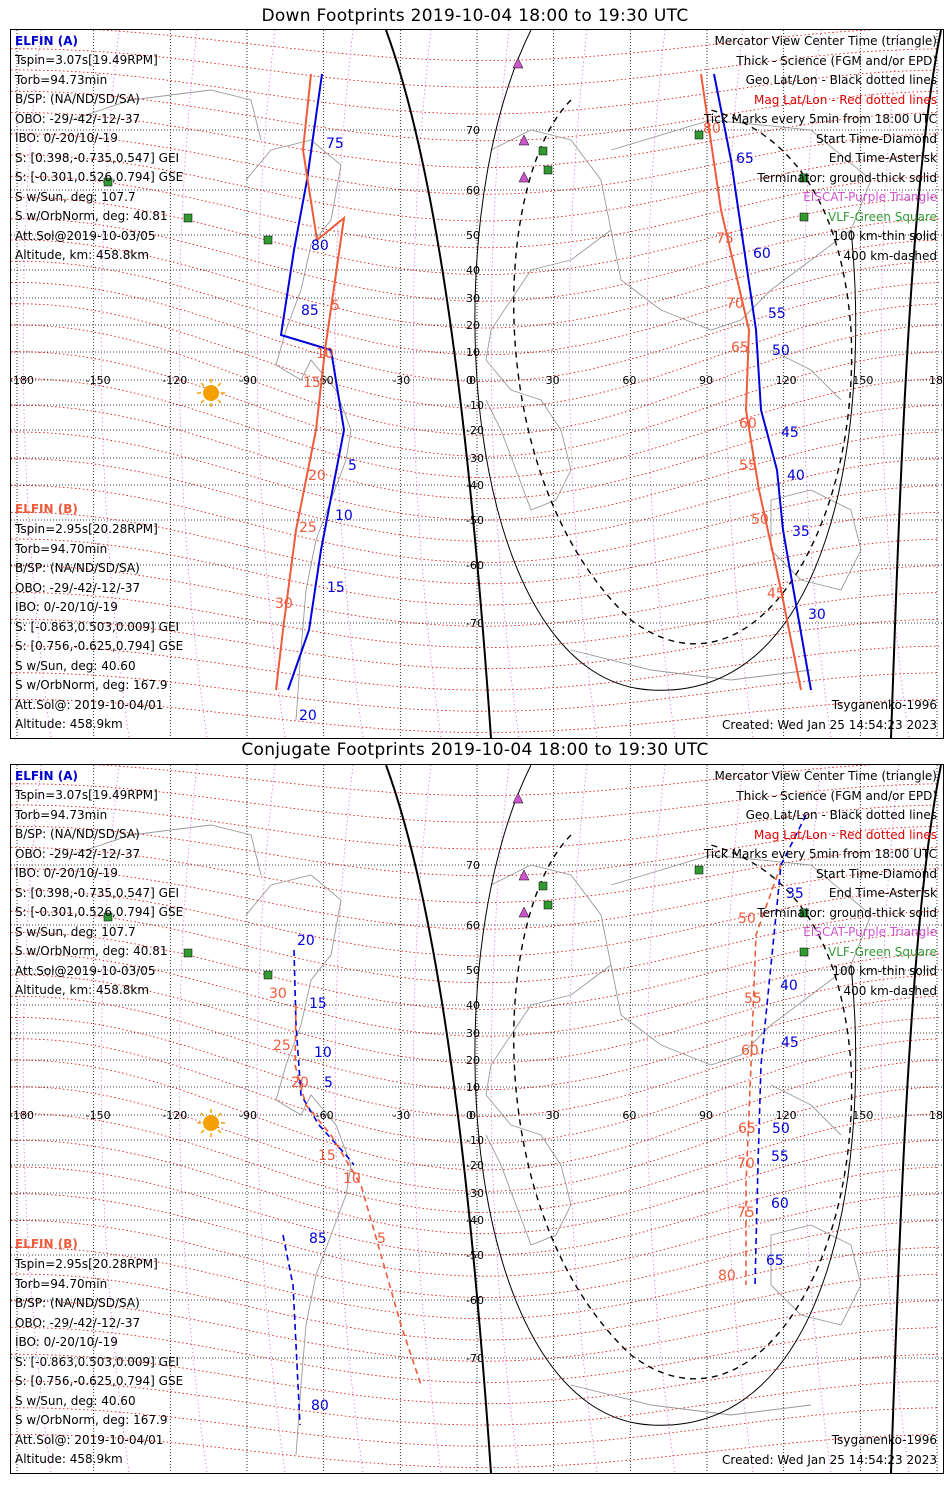 This screenshot has width=950, height=1500. I want to click on elfin-a-info-line: OBO: -29/-42/-12/-37, so click(78, 853).